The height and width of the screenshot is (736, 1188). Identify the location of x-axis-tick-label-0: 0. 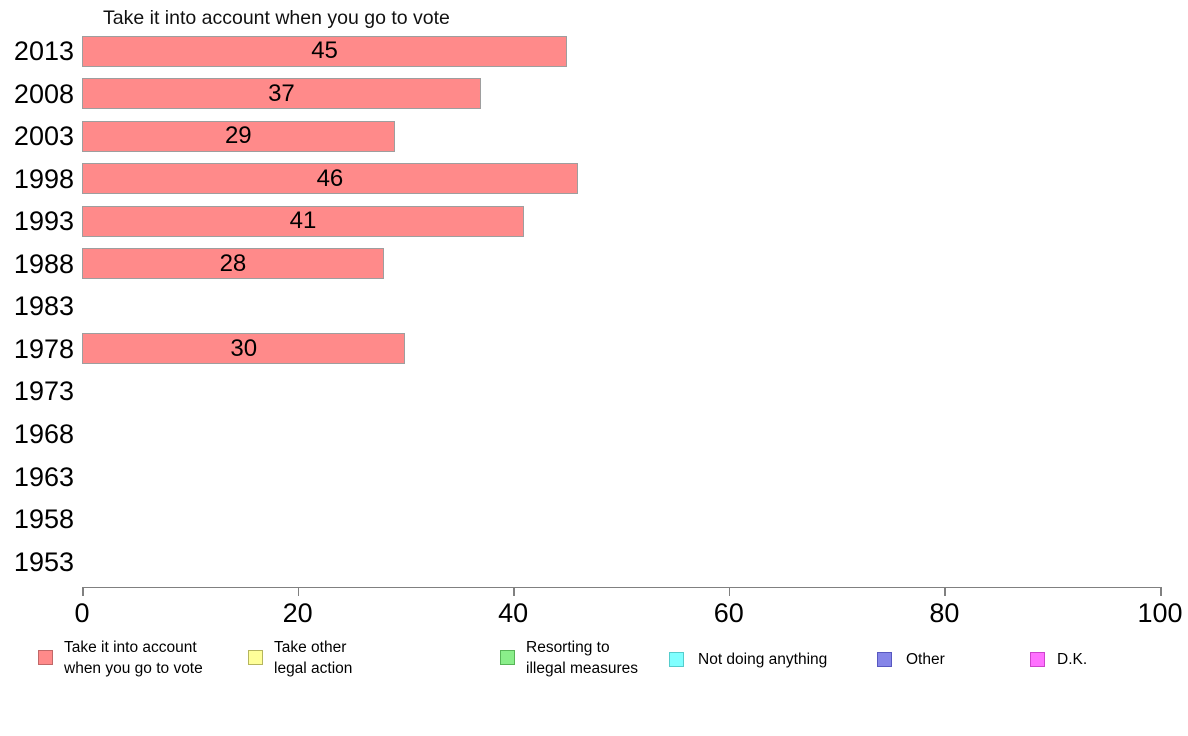
(82, 613).